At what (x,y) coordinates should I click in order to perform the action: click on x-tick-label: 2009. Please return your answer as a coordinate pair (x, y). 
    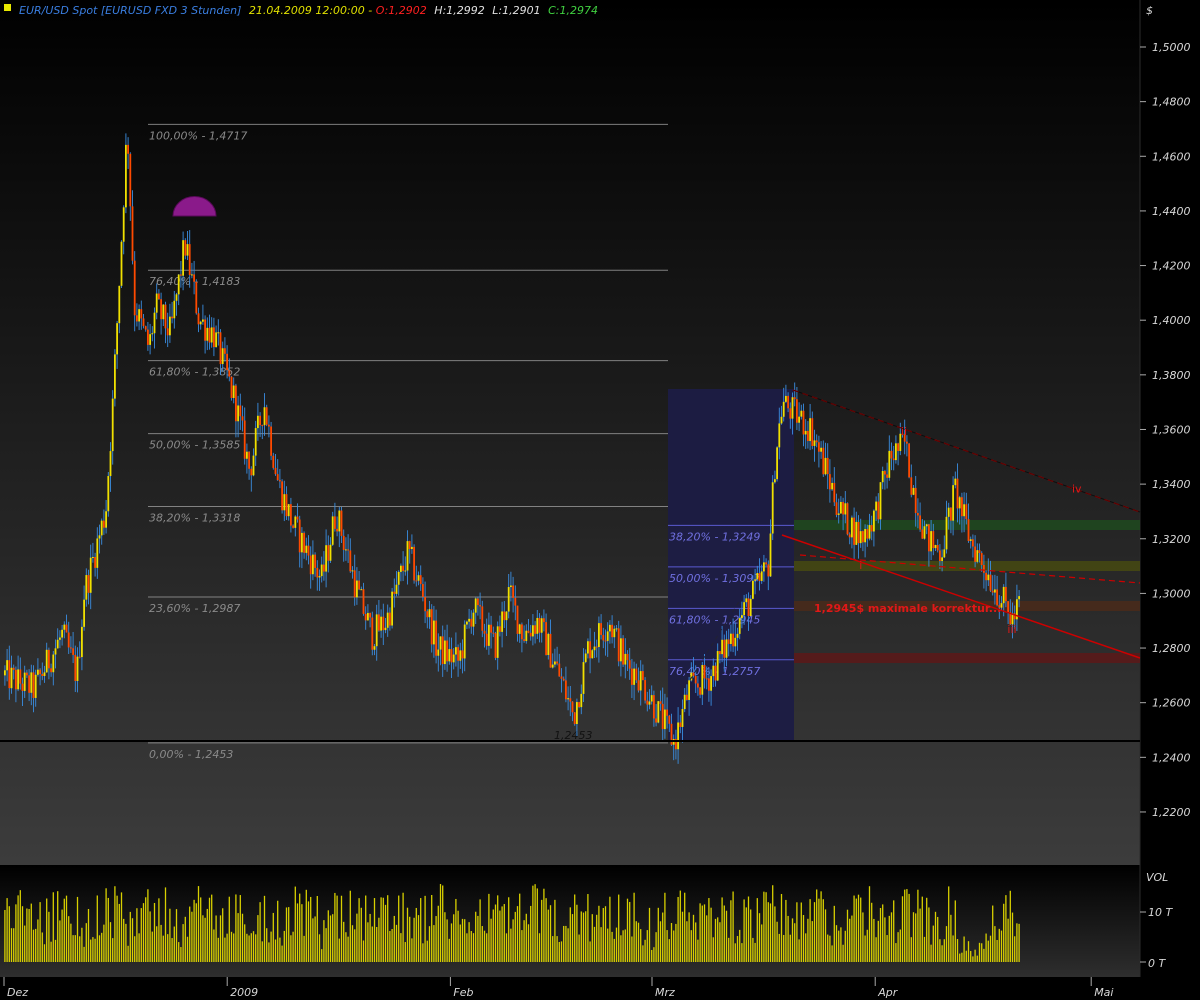
    Looking at the image, I should click on (244, 992).